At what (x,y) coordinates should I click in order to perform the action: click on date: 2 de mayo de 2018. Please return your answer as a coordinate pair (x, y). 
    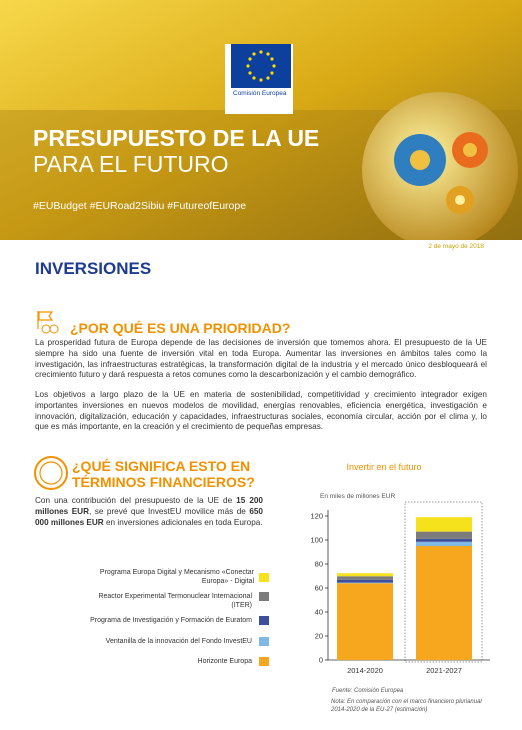
    Looking at the image, I should click on (456, 246).